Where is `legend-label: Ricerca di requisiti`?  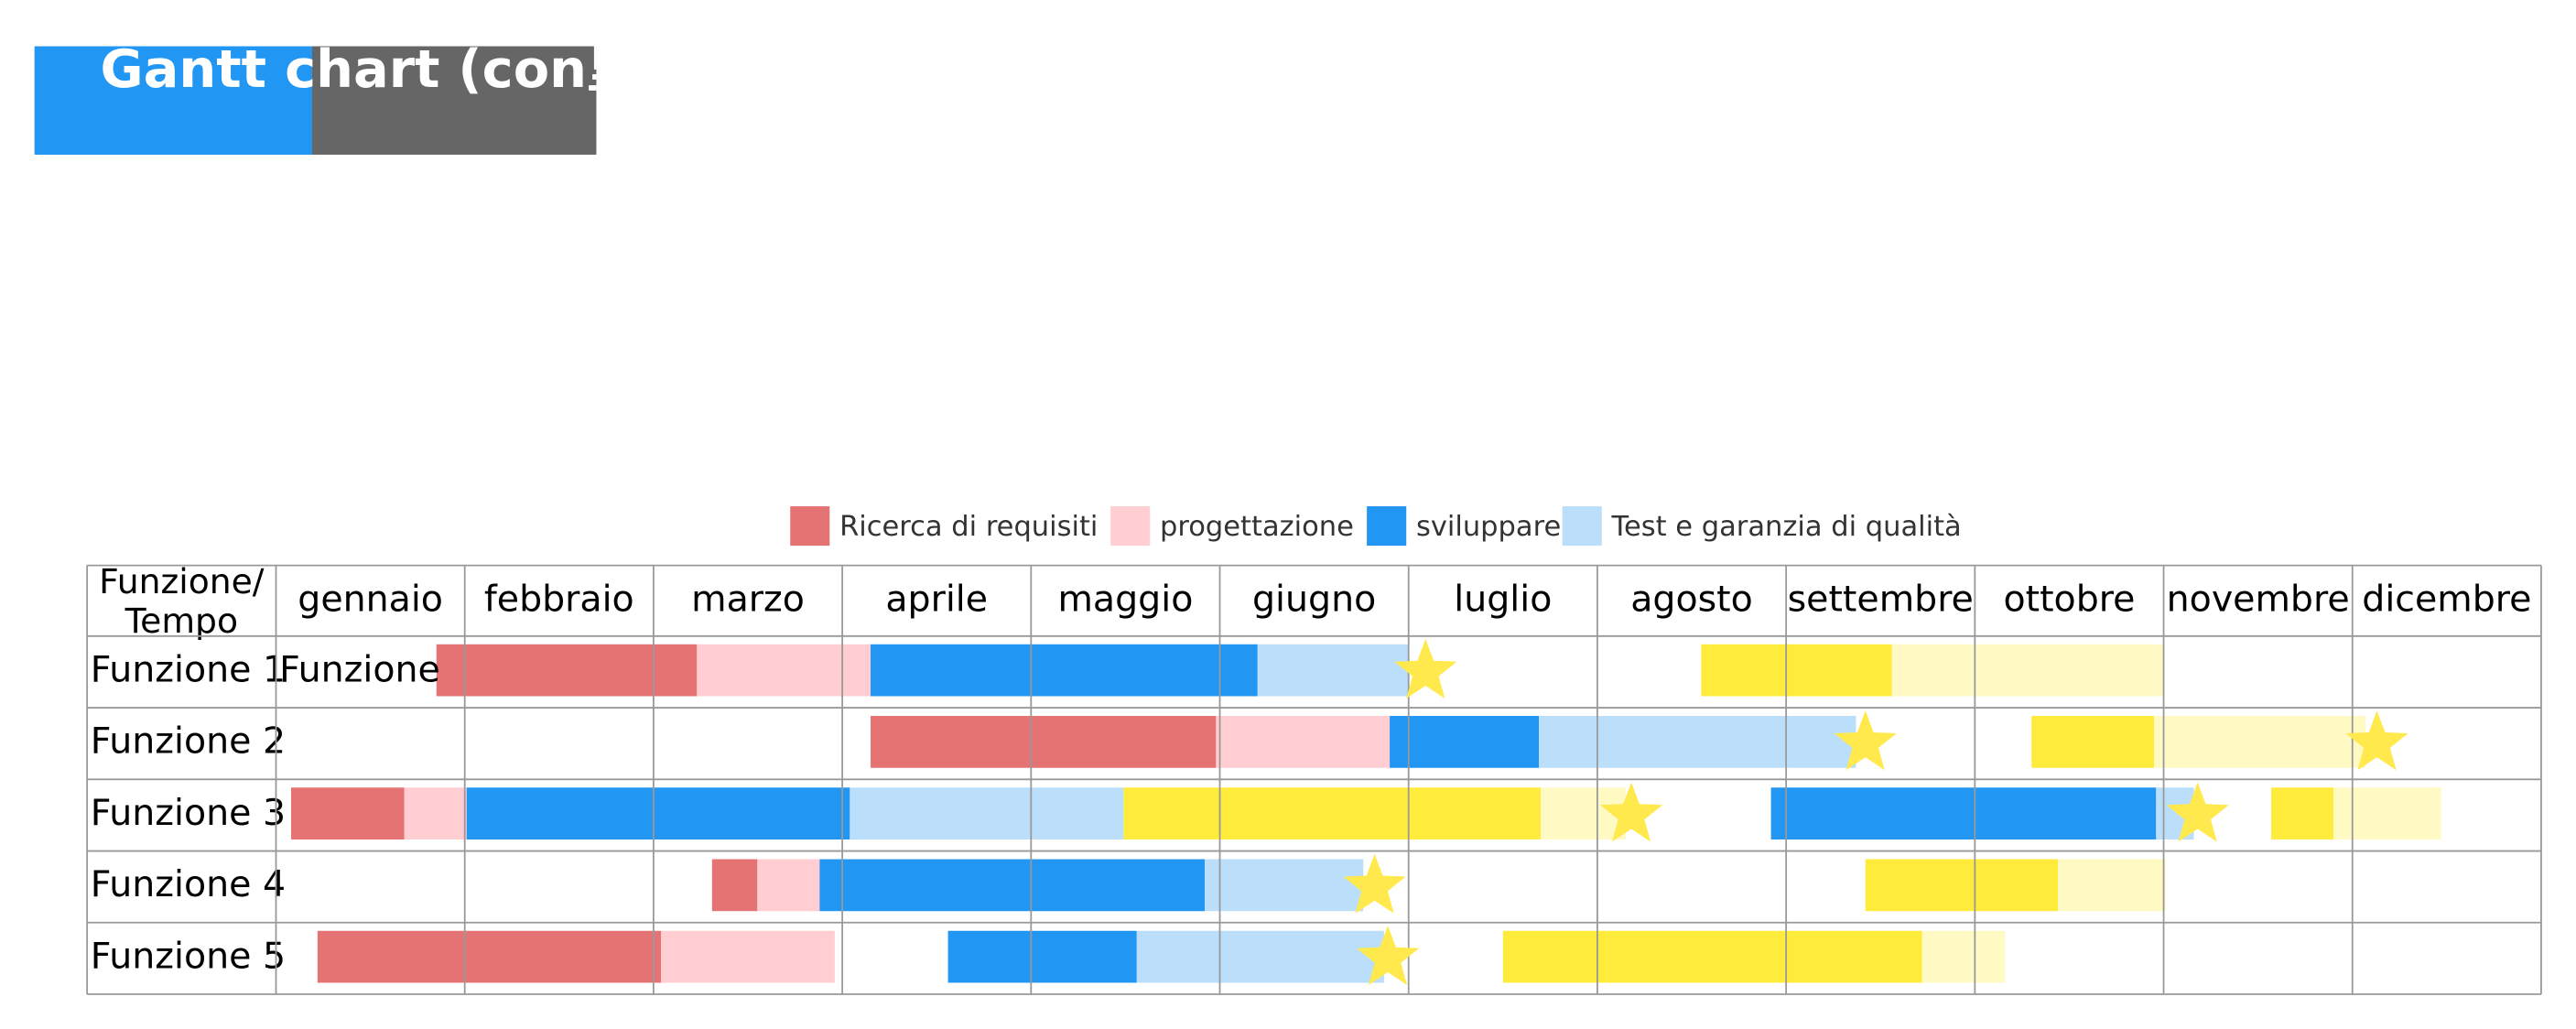
legend-label: Ricerca di requisiti is located at coordinates (969, 527).